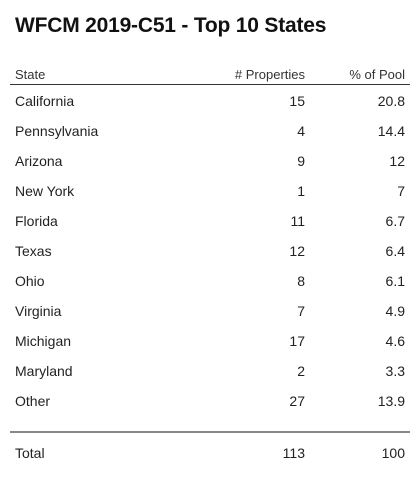 The width and height of the screenshot is (420, 487). What do you see at coordinates (44, 371) in the screenshot?
I see `cell-state: Maryland` at bounding box center [44, 371].